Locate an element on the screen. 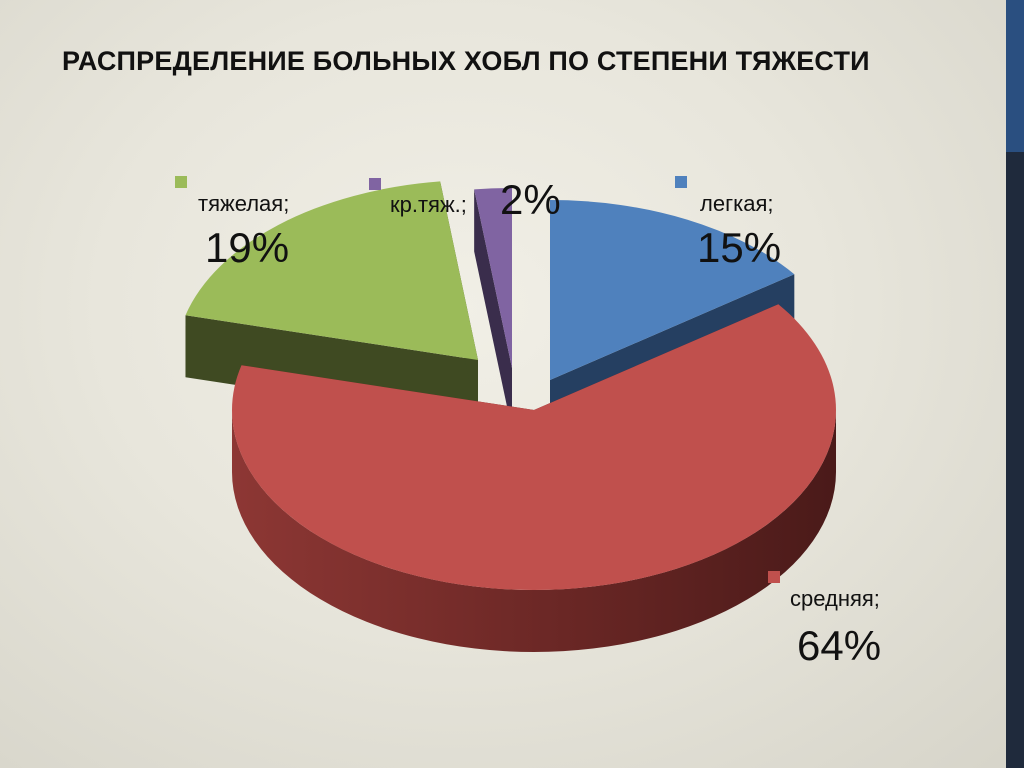 The image size is (1024, 768). slice-top-кртяж is located at coordinates (493, 278).